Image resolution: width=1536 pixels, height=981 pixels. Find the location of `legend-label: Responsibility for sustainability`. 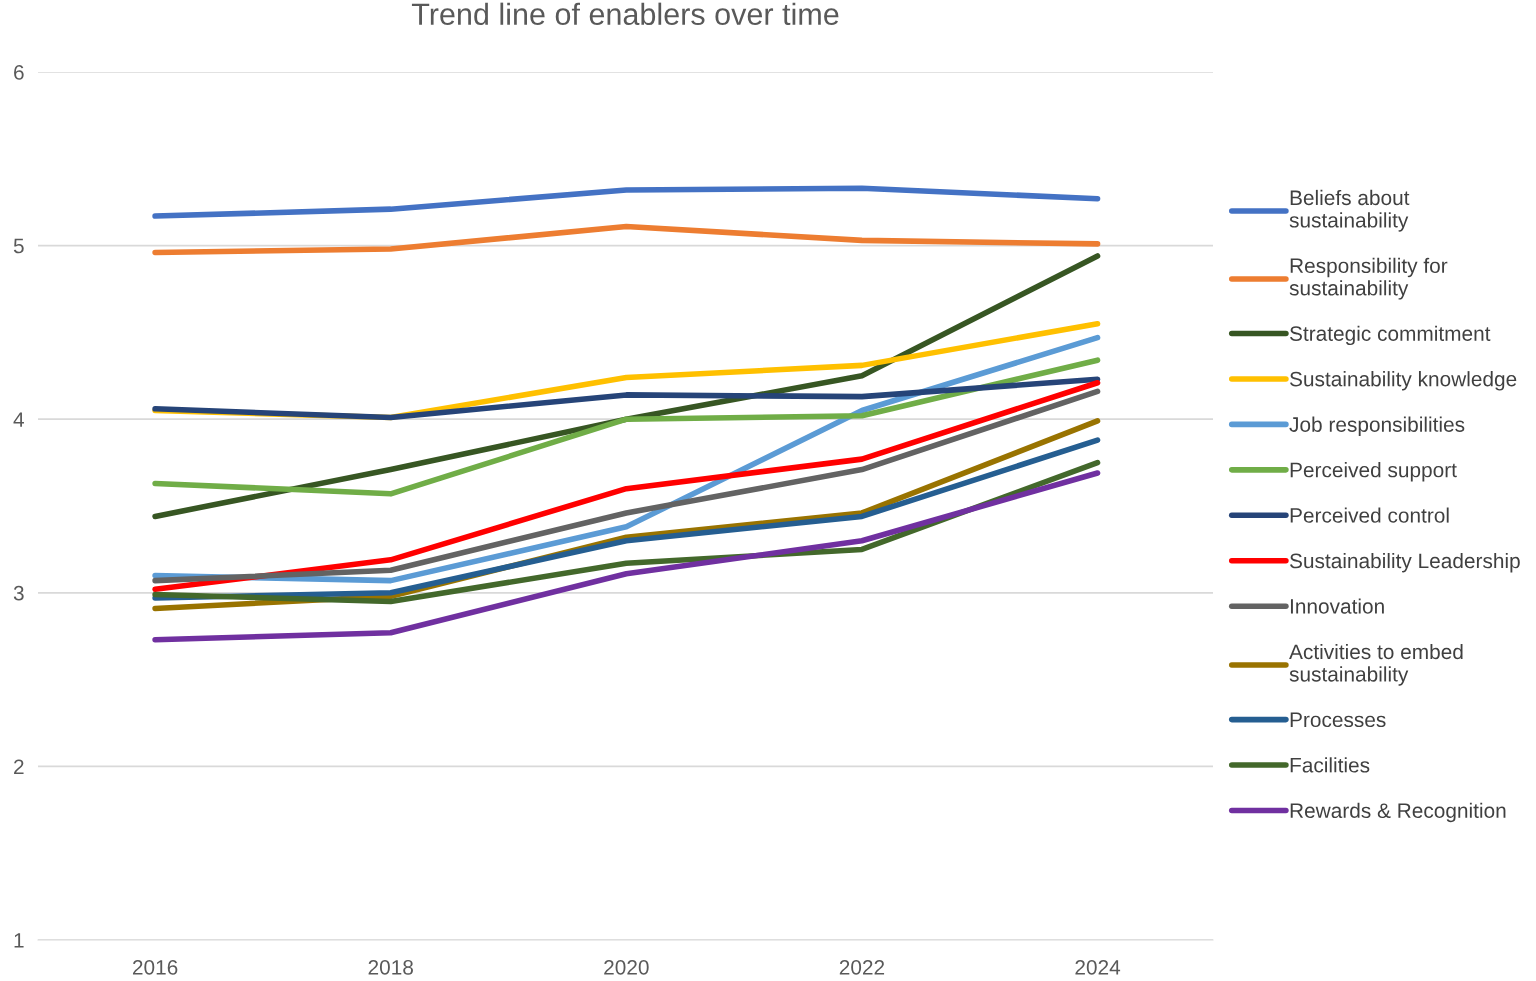

legend-label: Responsibility for sustainability is located at coordinates (1368, 278).